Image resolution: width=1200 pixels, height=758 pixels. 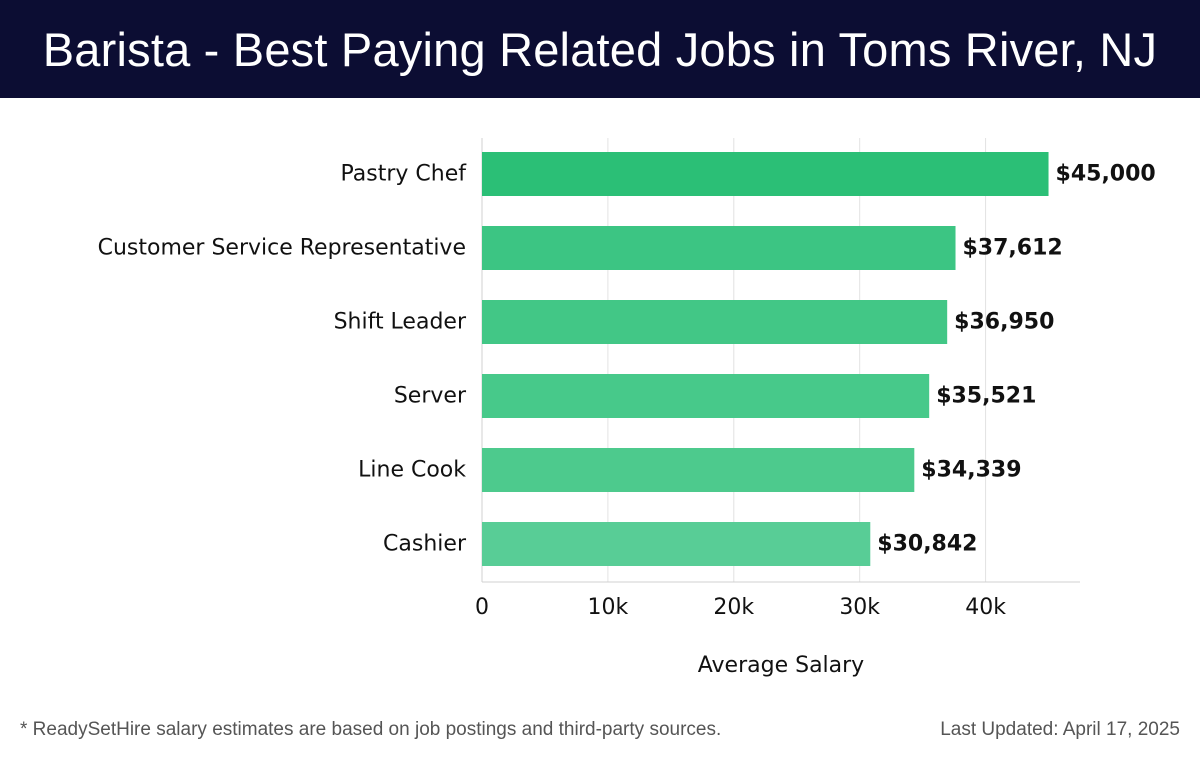 I want to click on x-tick-label: 20k, so click(x=733, y=607).